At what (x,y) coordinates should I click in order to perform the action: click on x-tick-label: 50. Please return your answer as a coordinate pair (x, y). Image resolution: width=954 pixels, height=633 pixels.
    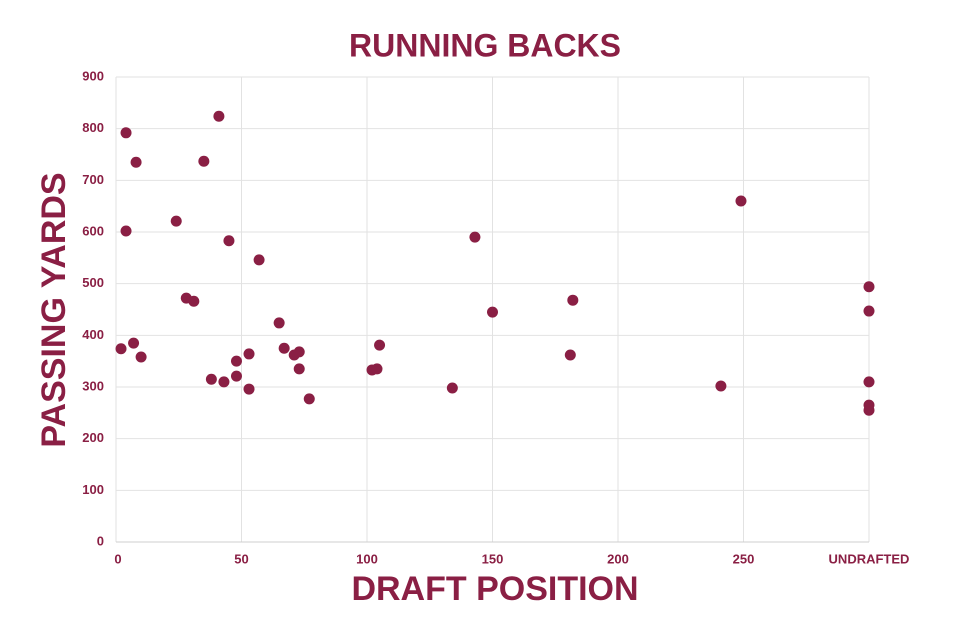
    Looking at the image, I should click on (241, 558).